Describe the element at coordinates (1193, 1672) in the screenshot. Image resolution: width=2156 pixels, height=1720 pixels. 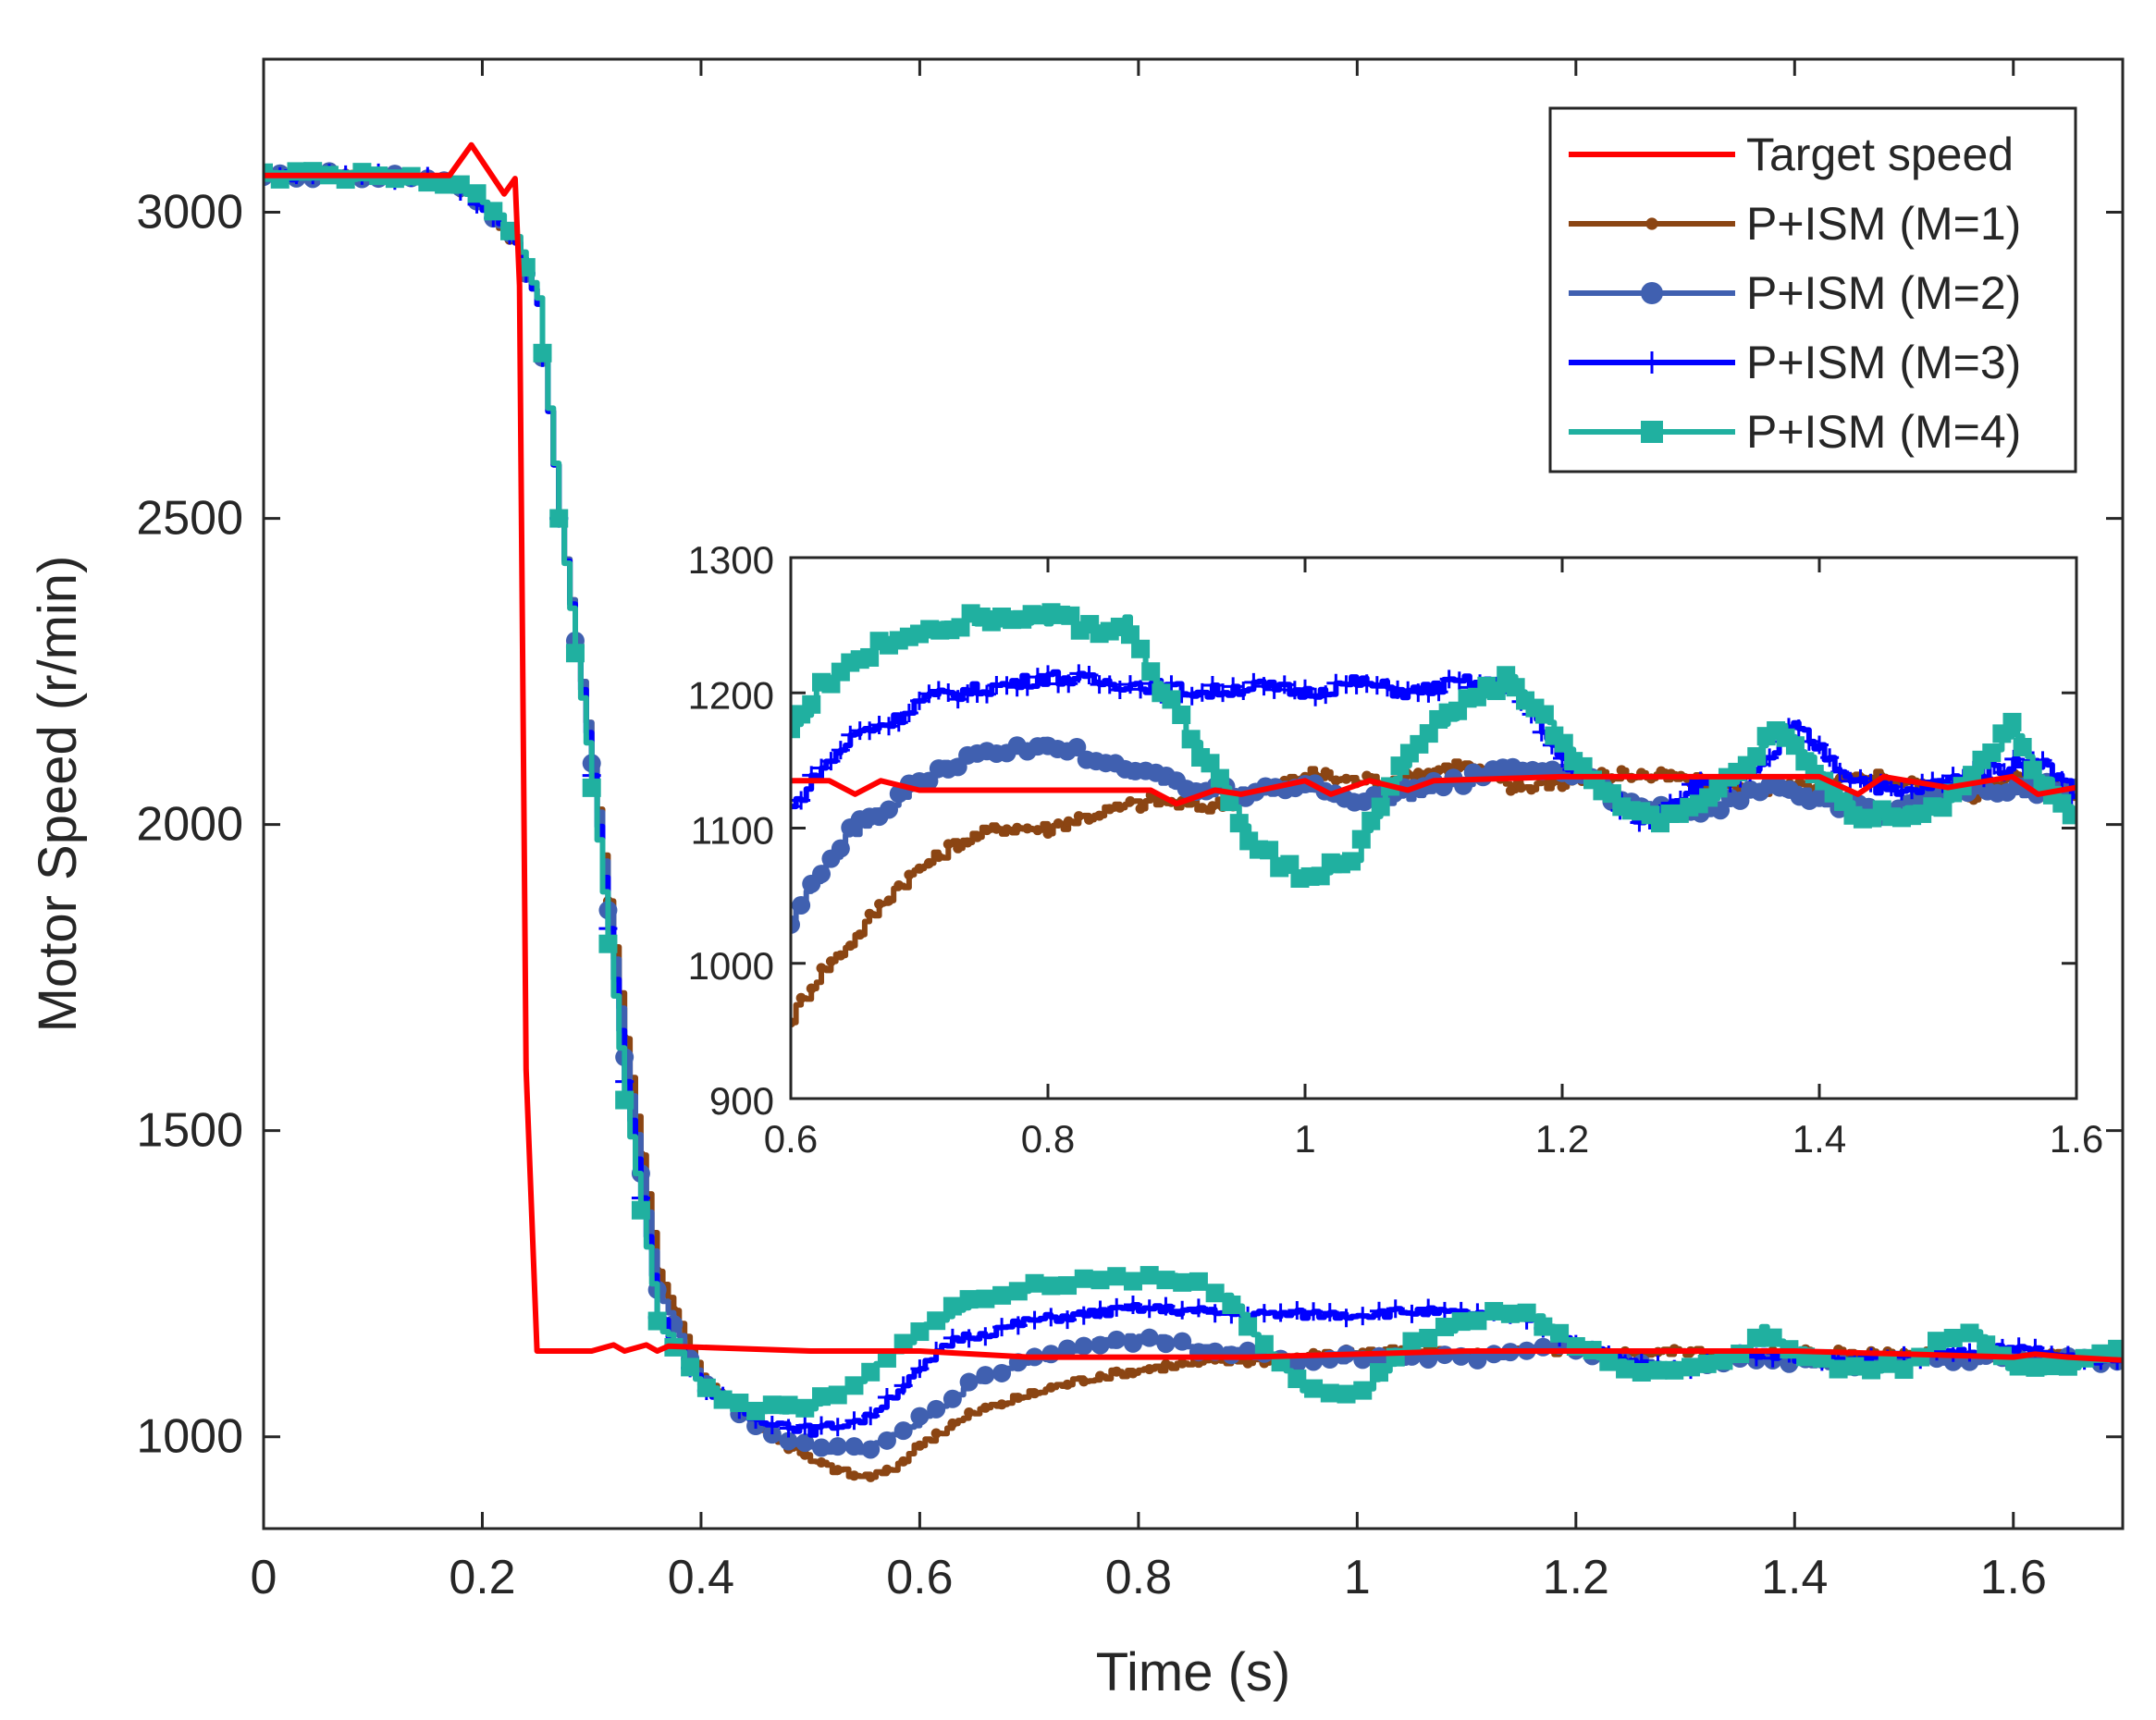
I see `x-axis-title: Time (s)` at that location.